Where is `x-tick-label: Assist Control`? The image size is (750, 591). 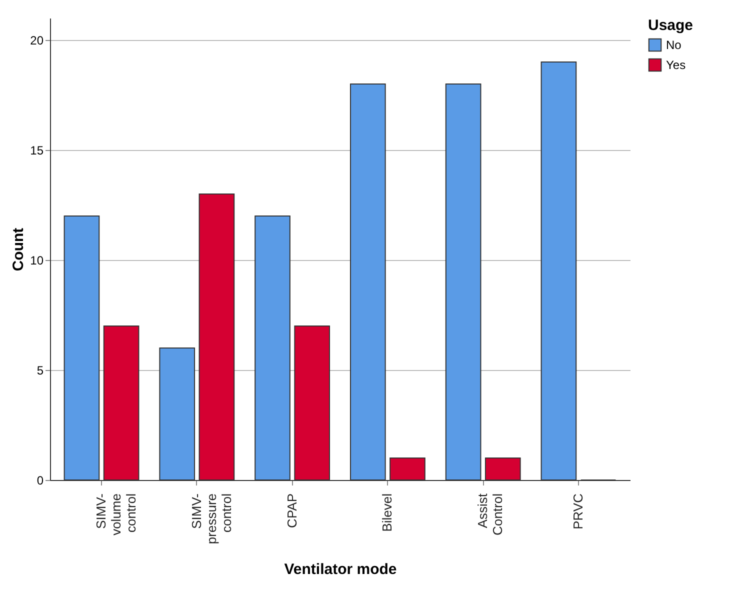
x-tick-label: Assist Control is located at coordinates (490, 514).